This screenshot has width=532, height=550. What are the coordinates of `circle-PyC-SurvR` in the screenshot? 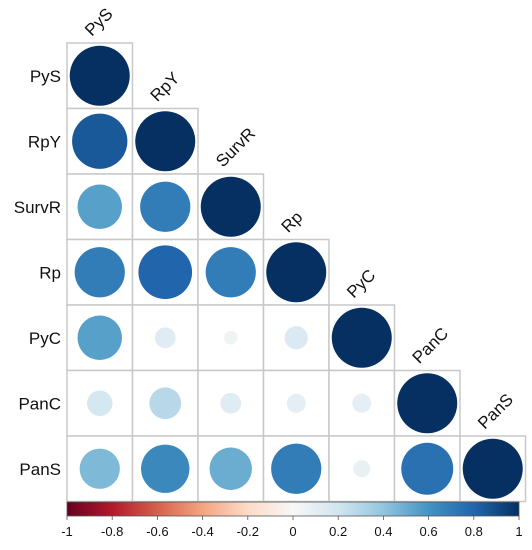 It's located at (231, 338).